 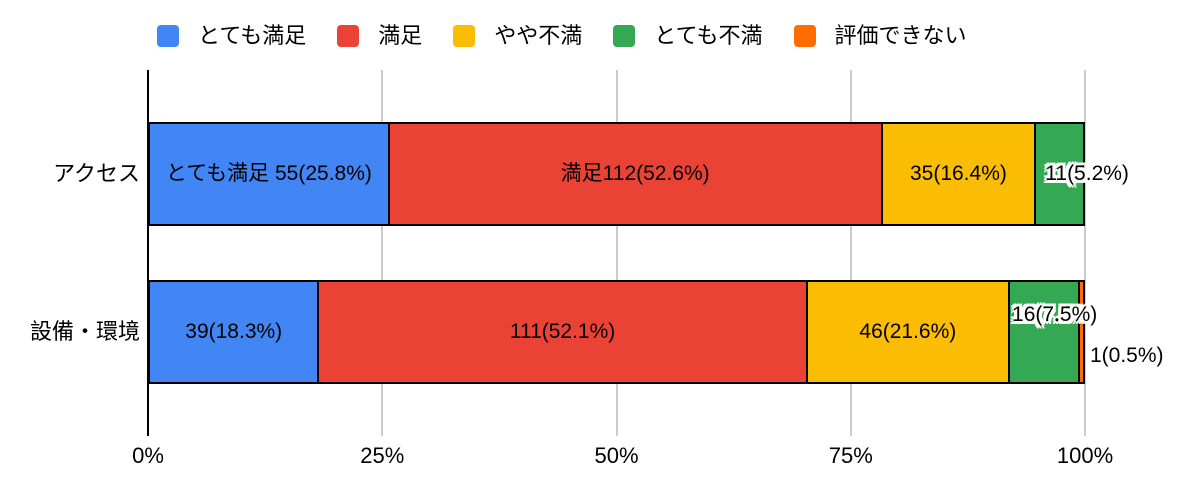 I want to click on segment-value-label: 35(16.4%), so click(x=958, y=173).